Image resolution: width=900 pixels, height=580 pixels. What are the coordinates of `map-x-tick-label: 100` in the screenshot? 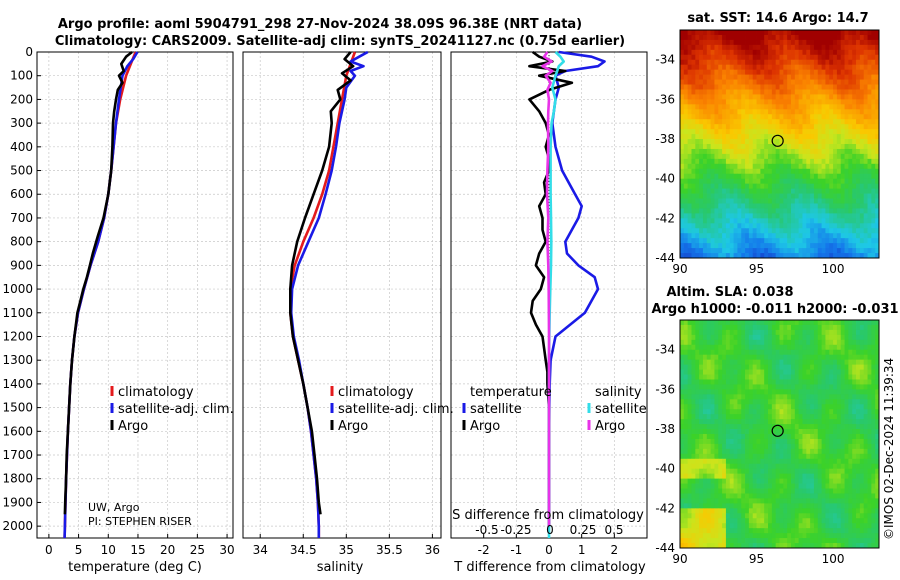 It's located at (833, 269).